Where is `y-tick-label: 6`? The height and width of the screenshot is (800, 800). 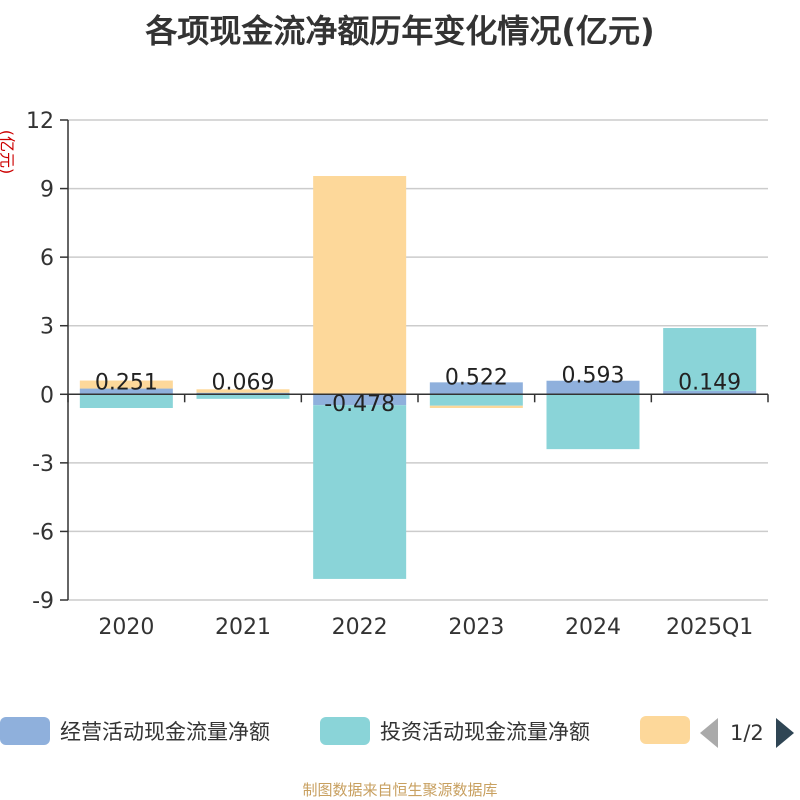 y-tick-label: 6 is located at coordinates (47, 258).